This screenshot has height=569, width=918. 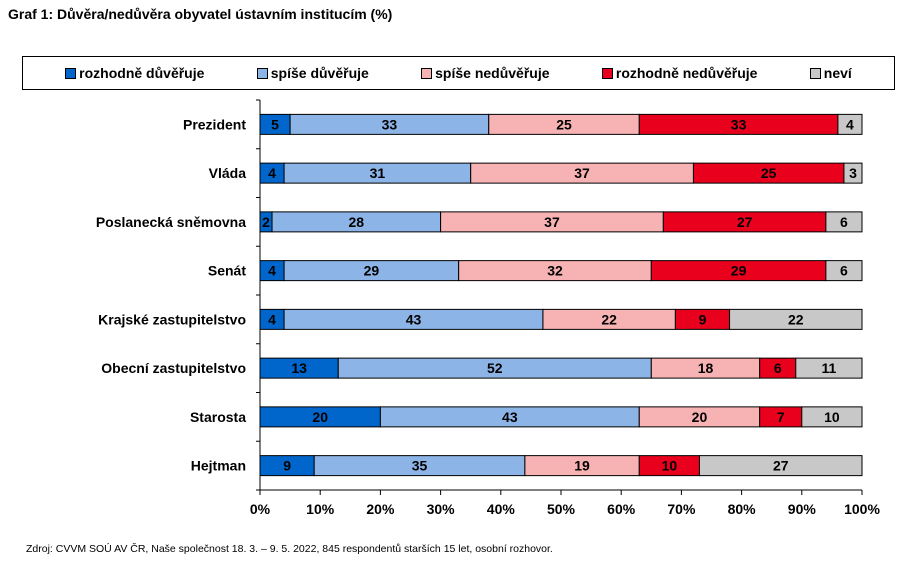 I want to click on data-label: 35, so click(x=420, y=466).